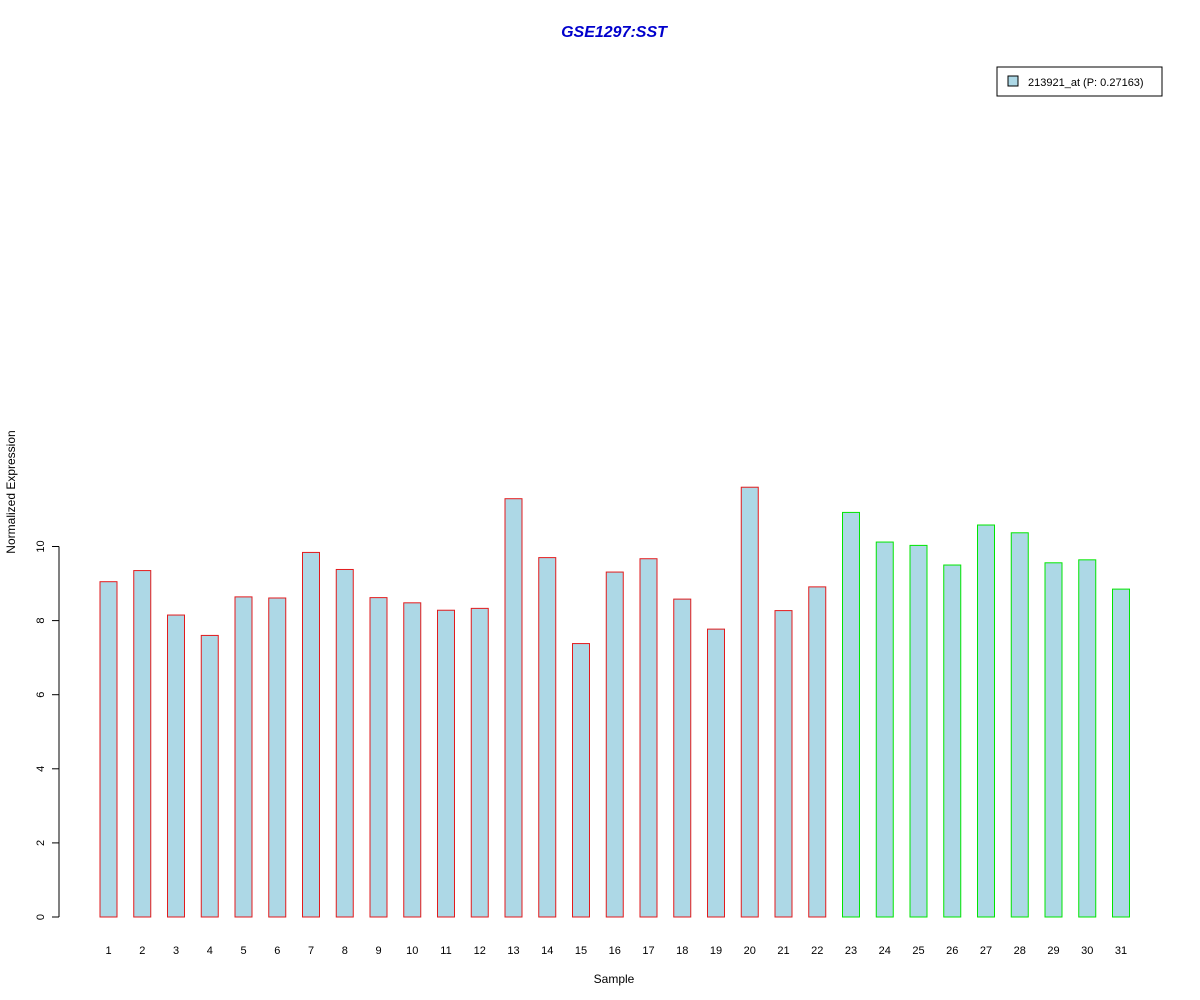 This screenshot has height=1000, width=1200. Describe the element at coordinates (41, 843) in the screenshot. I see `y-tick-label: 2` at that location.